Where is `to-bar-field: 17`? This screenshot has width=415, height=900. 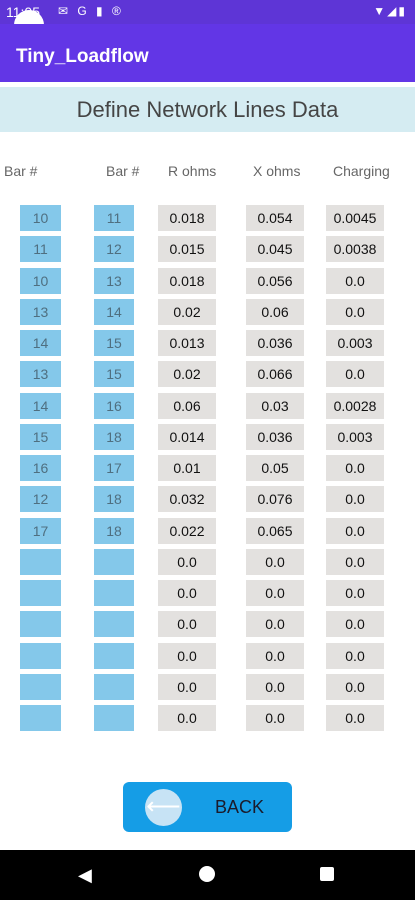
to-bar-field: 17 is located at coordinates (114, 468).